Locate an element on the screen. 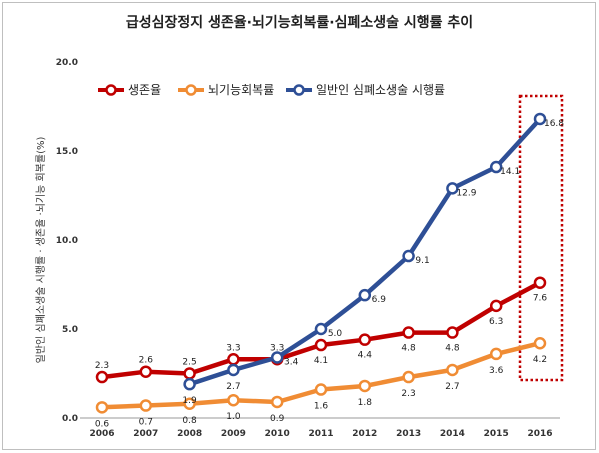 This screenshot has height=453, width=599. data-label: 1.9 is located at coordinates (189, 401).